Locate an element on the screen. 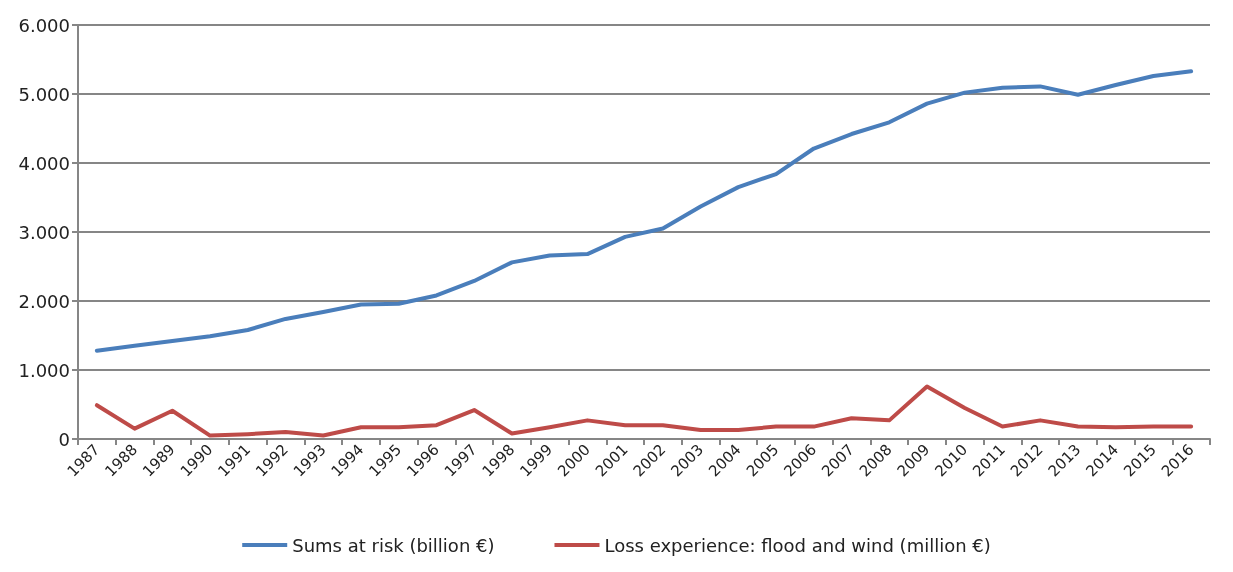 Image resolution: width=1233 pixels, height=572 pixels. y-tick-label: 3.000 is located at coordinates (44, 232).